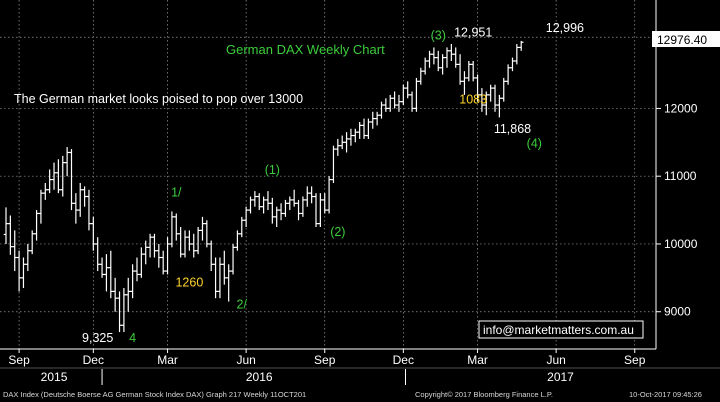  Describe the element at coordinates (473, 33) in the screenshot. I see `chart-annotation: 12,951` at that location.